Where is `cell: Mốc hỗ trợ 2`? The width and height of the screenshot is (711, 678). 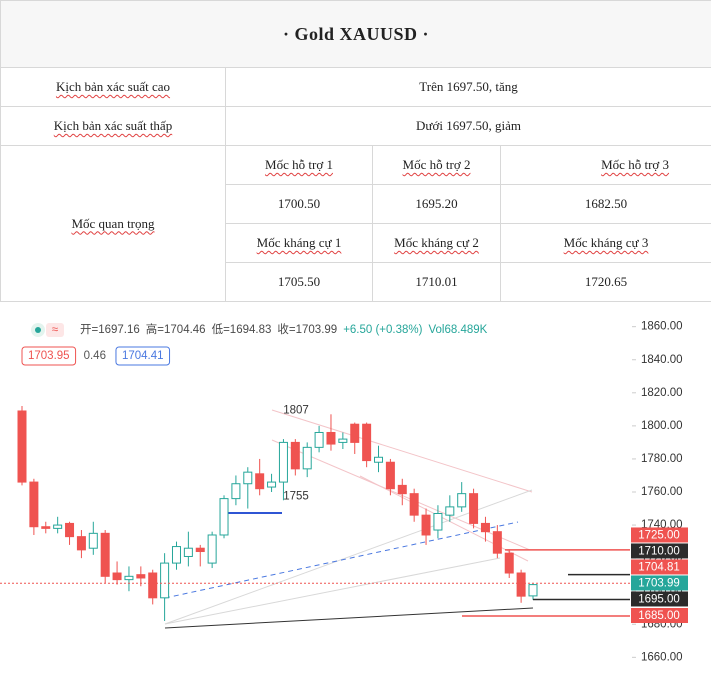 cell: Mốc hỗ trợ 2 is located at coordinates (436, 165).